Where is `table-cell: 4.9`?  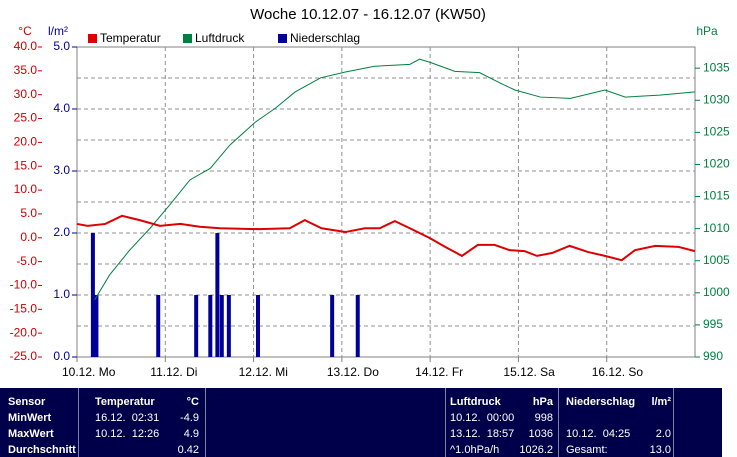
table-cell: 4.9 is located at coordinates (191, 434).